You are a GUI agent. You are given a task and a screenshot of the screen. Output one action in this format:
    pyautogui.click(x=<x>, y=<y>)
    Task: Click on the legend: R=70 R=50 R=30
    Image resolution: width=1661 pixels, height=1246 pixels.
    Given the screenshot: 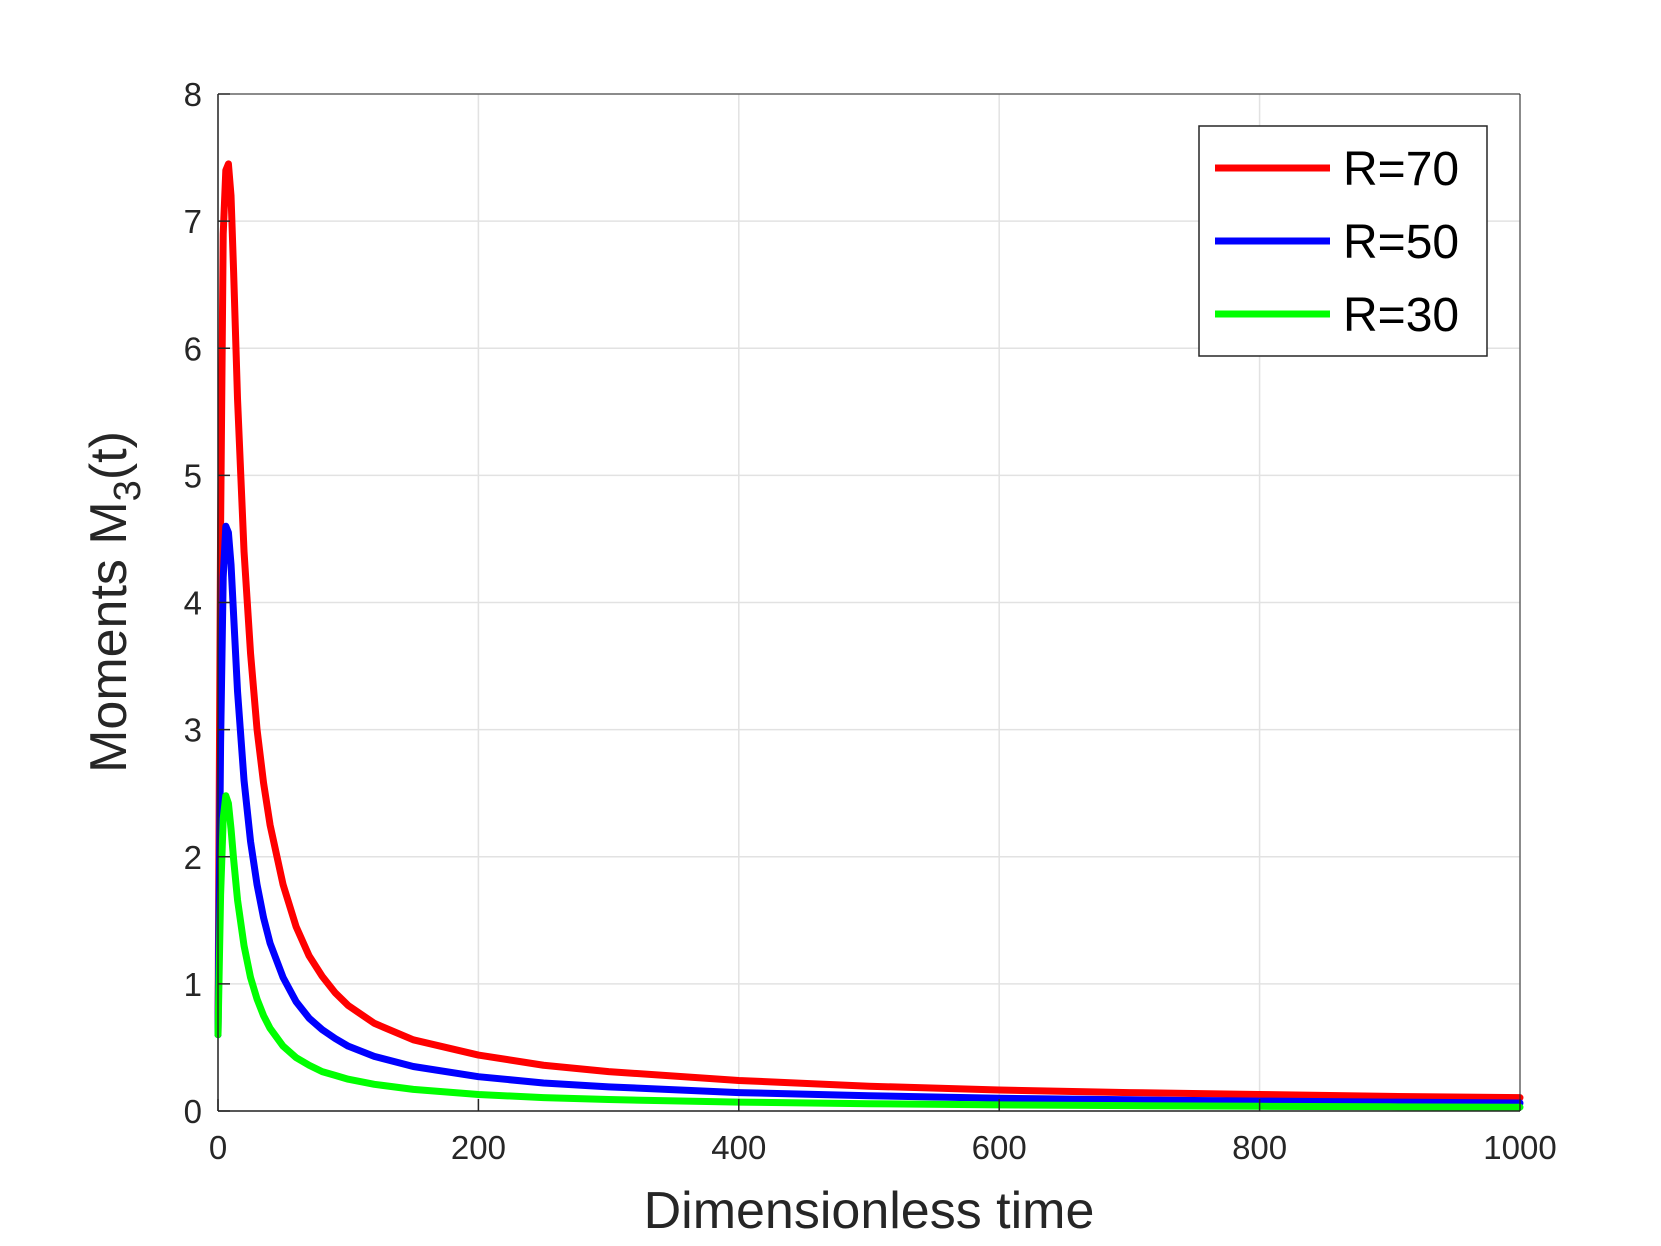 What is the action you would take?
    pyautogui.click(x=1343, y=241)
    